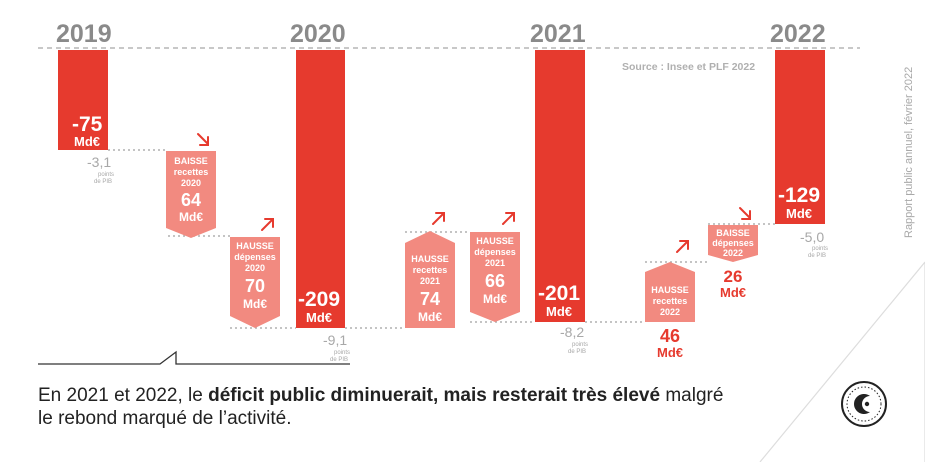 This screenshot has height=462, width=925. Describe the element at coordinates (191, 200) in the screenshot. I see `svg-text: 64` at that location.